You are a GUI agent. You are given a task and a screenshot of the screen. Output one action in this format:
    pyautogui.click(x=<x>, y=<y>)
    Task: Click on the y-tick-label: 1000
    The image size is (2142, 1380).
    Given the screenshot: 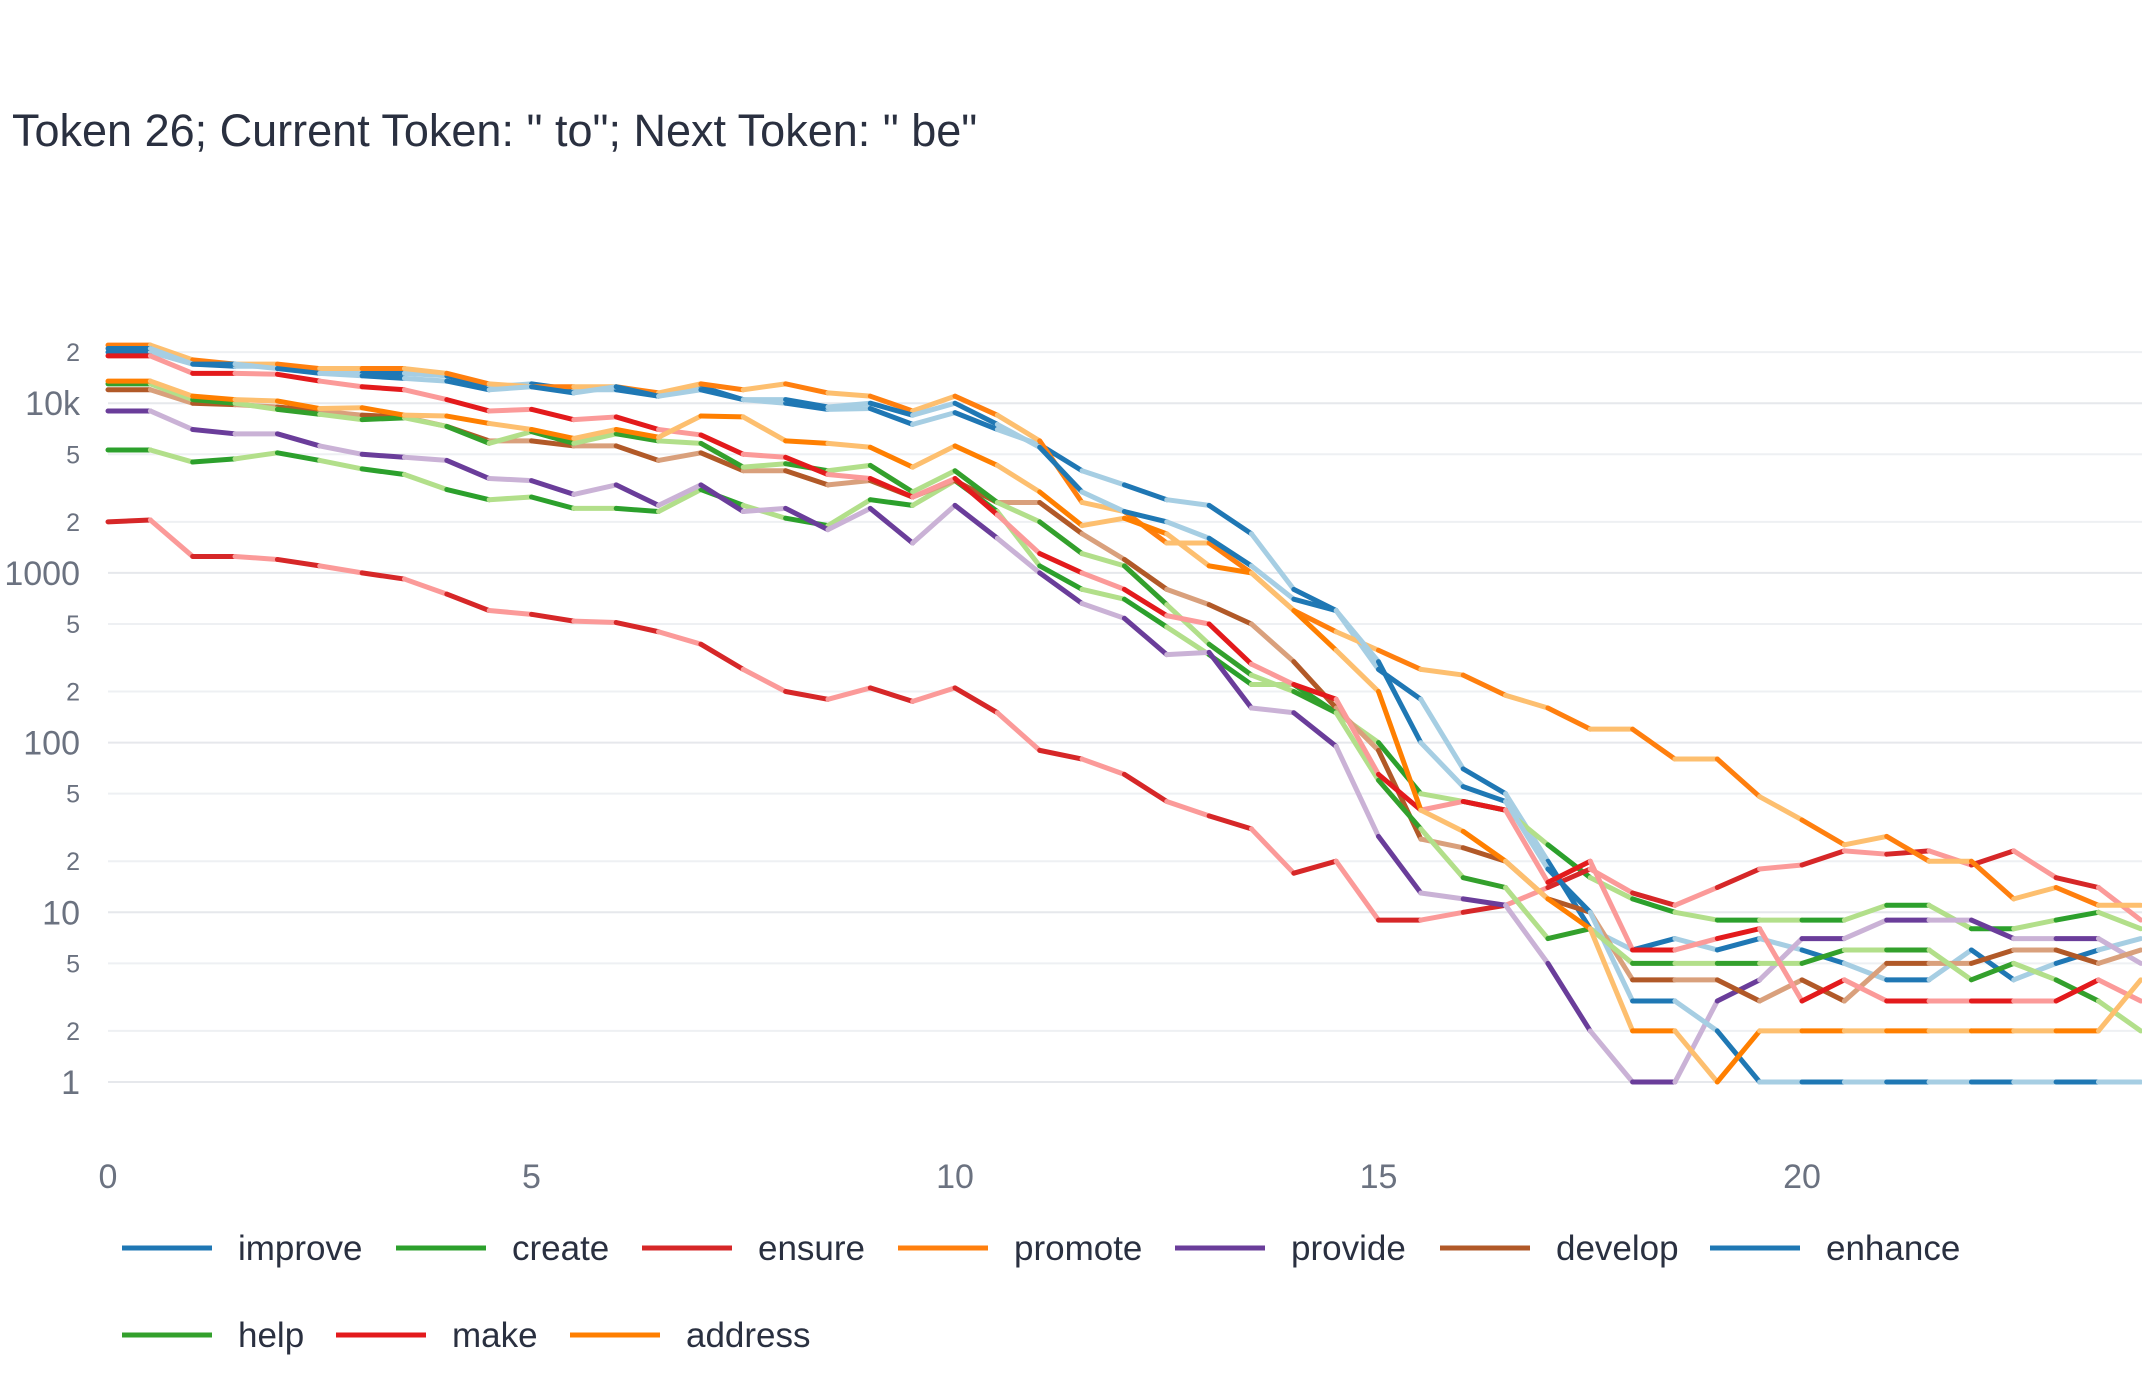 What is the action you would take?
    pyautogui.click(x=42, y=574)
    